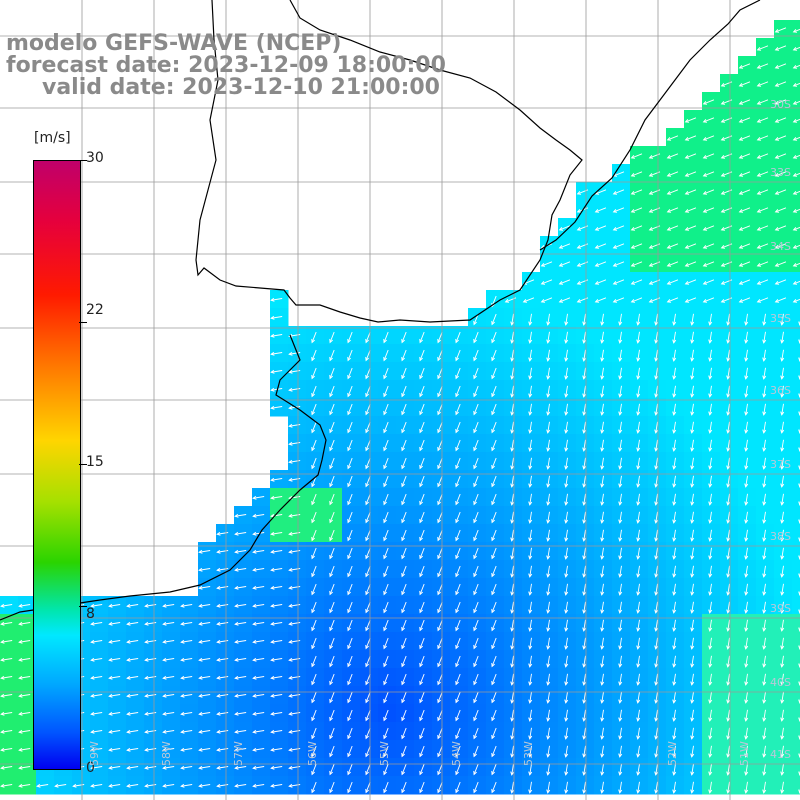 The width and height of the screenshot is (800, 800). I want to click on colorbar-unit: [m/s], so click(52, 138).